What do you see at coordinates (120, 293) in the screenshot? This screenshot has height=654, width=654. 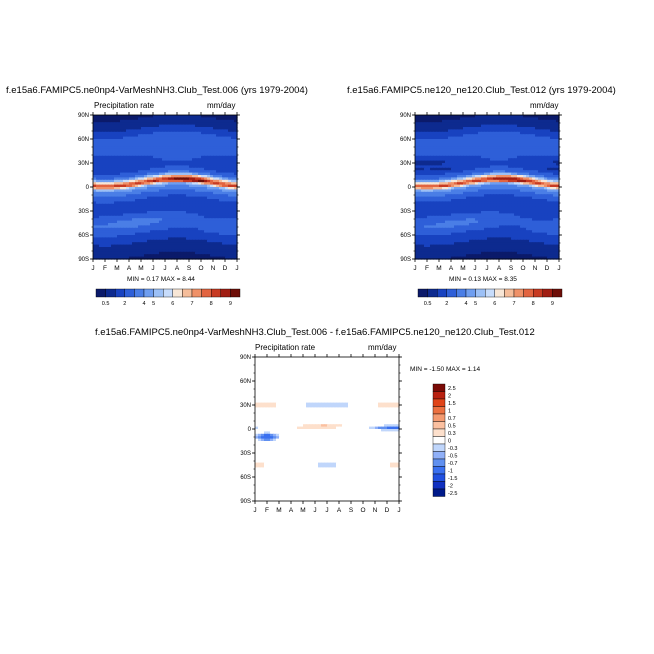 I see `colorbar-swatch` at bounding box center [120, 293].